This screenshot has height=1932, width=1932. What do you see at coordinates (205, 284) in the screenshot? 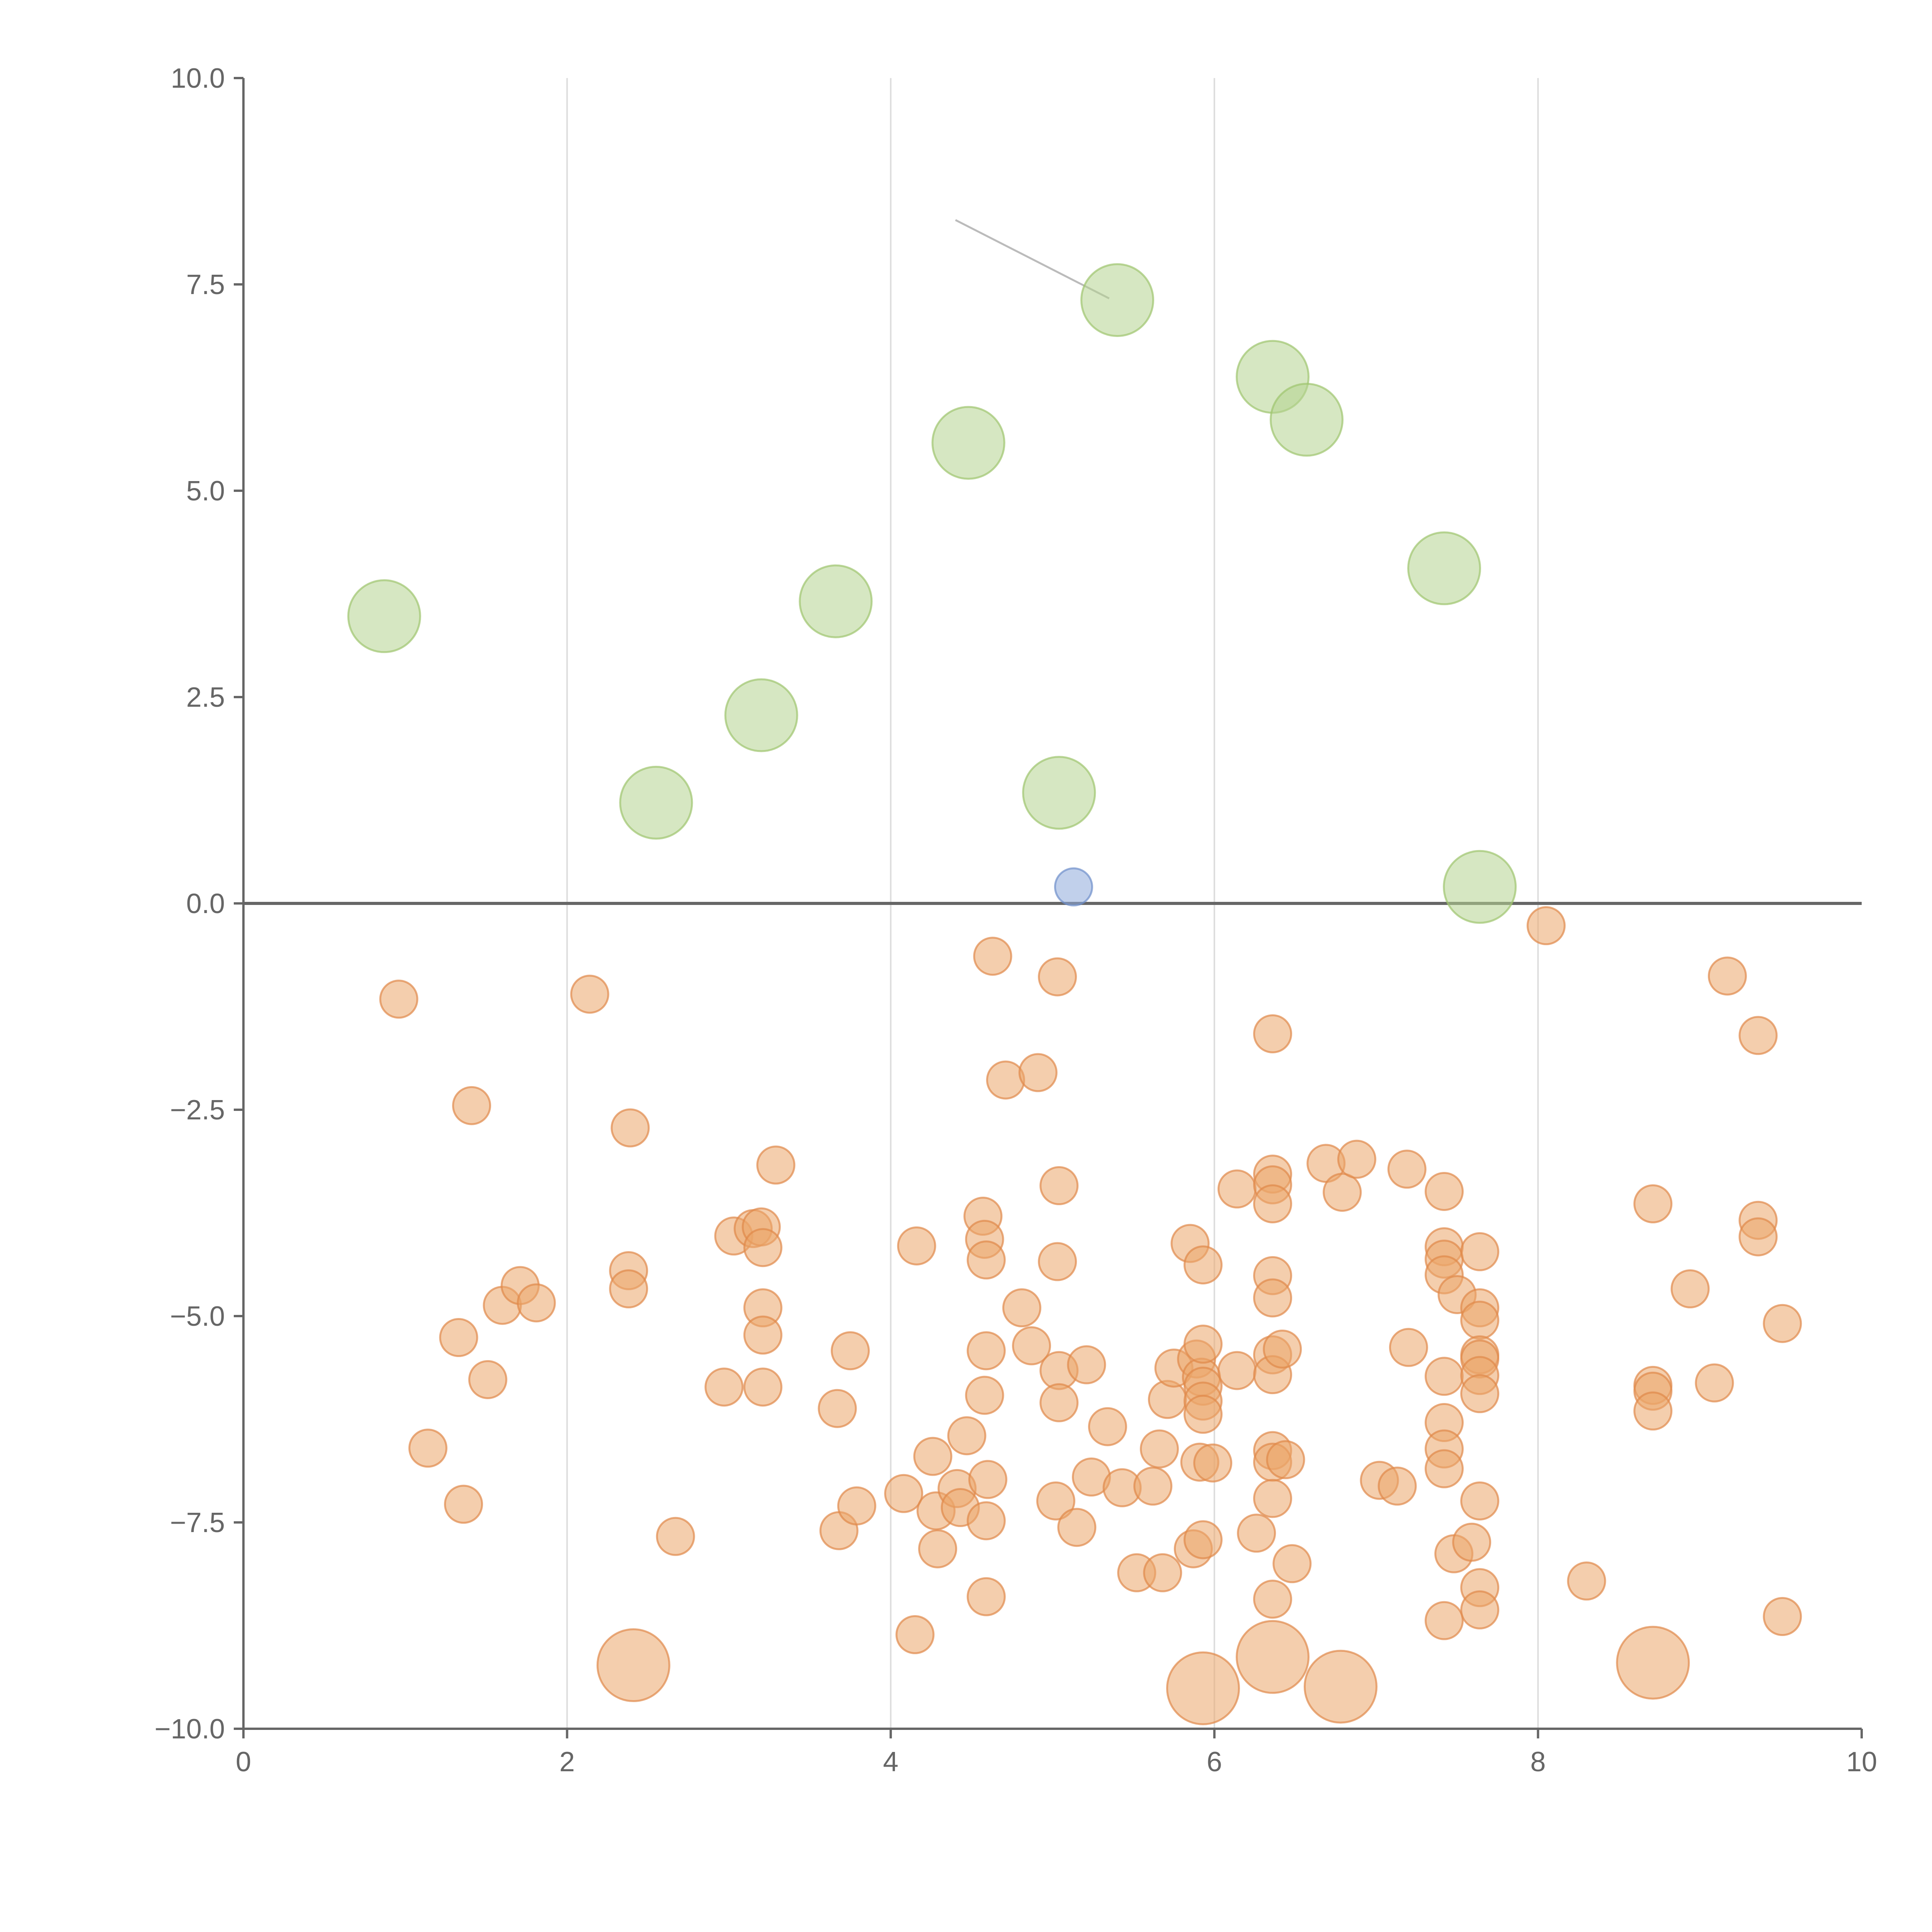
I see `y-tick-label-8: 7.5` at bounding box center [205, 284].